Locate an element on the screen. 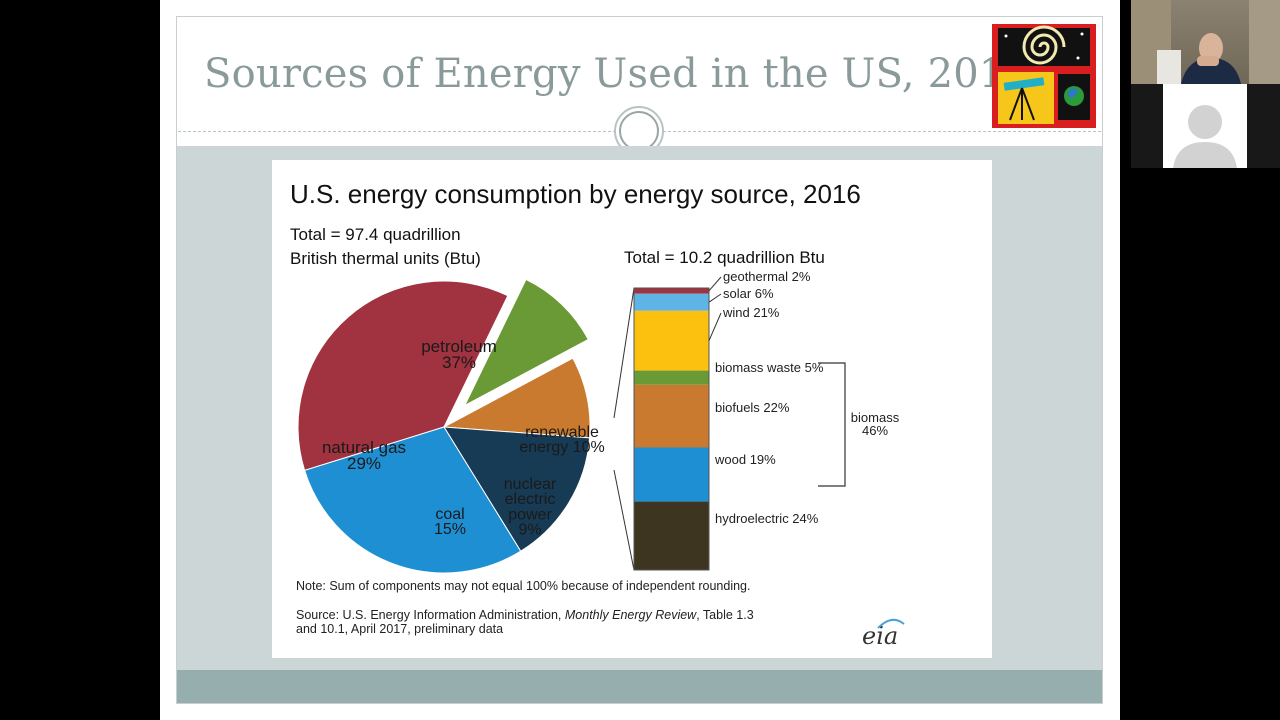 The height and width of the screenshot is (720, 1280). pie-label-line: nuclear is located at coordinates (530, 484).